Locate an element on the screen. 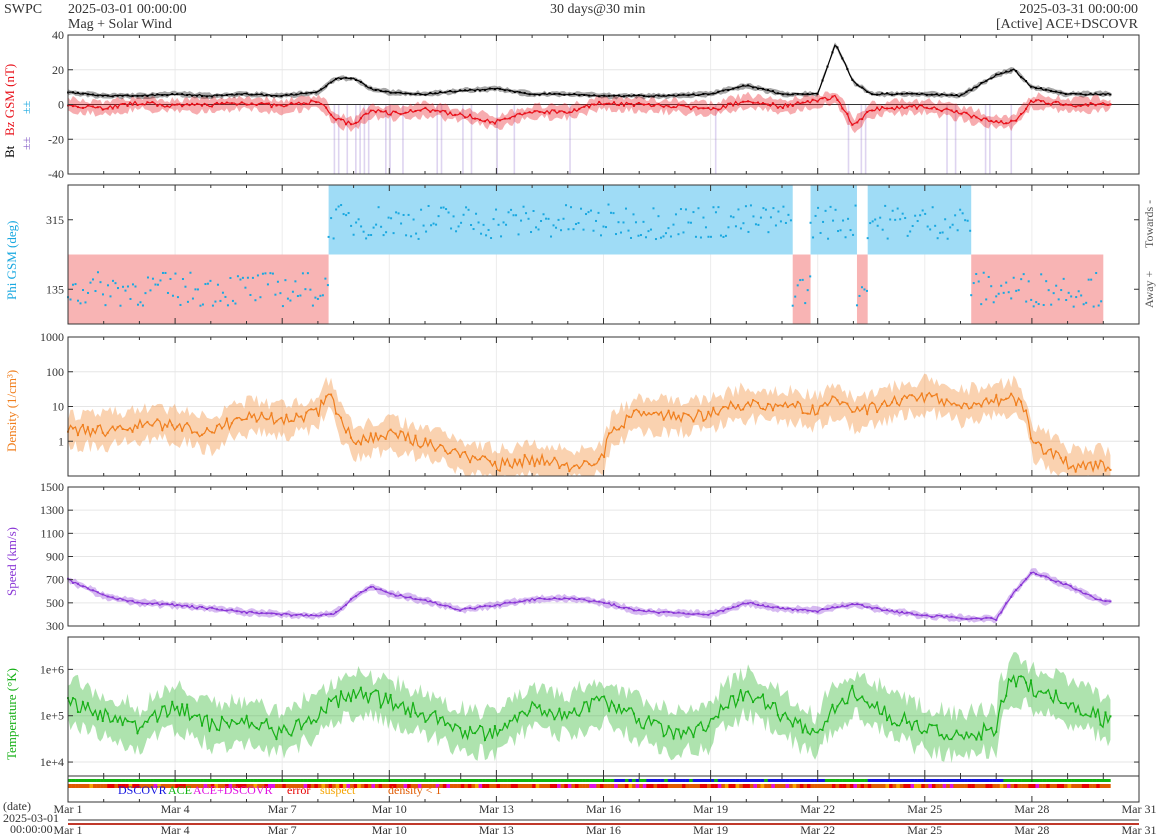 The height and width of the screenshot is (838, 1158). y-tick-label: 10 is located at coordinates (58, 407).